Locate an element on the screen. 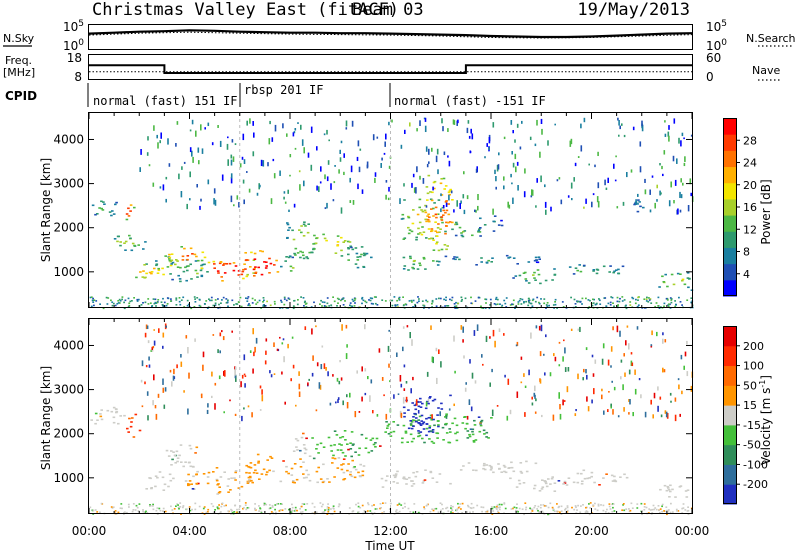 The height and width of the screenshot is (554, 800). time-tick-label: 12:00 is located at coordinates (390, 531).